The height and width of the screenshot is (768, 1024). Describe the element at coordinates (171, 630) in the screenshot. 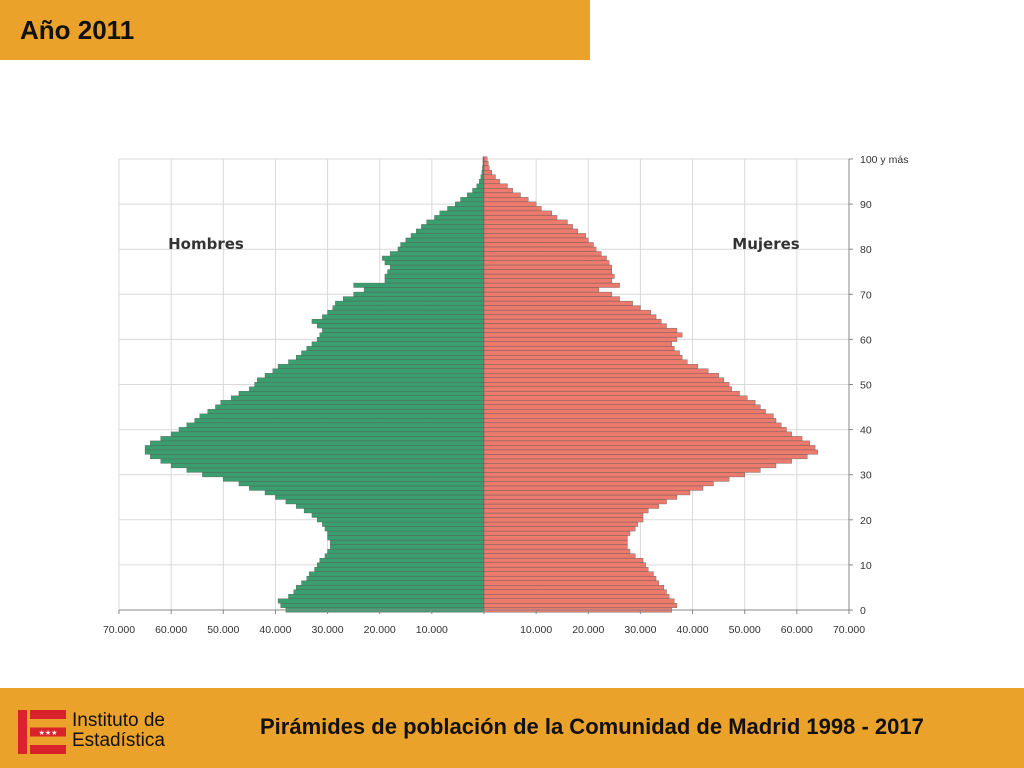

I see `x-tick-label: 60.000` at that location.